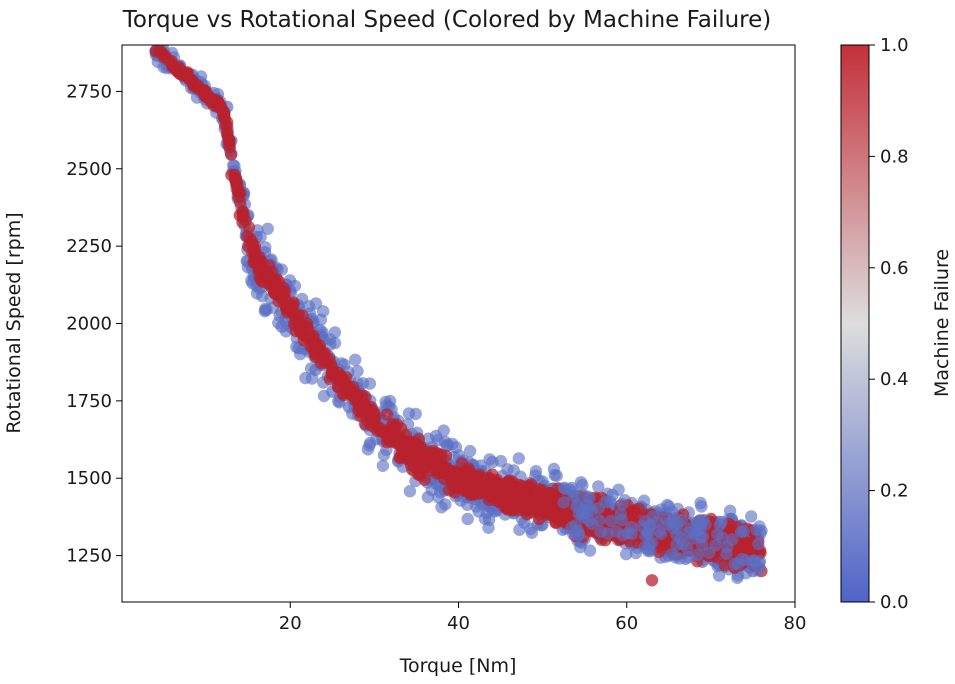  What do you see at coordinates (458, 666) in the screenshot?
I see `x-axis-label: Torque [Nm]` at bounding box center [458, 666].